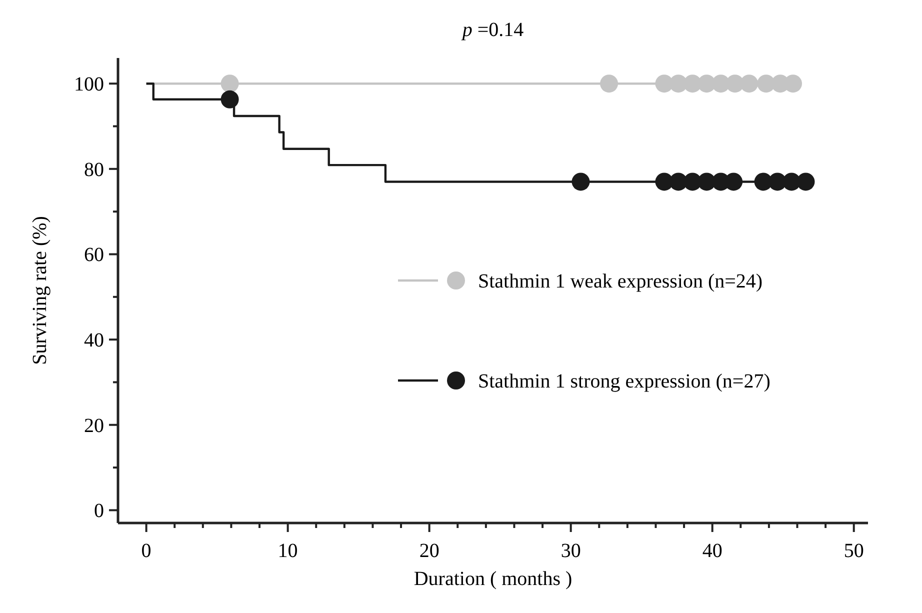  Describe the element at coordinates (493, 579) in the screenshot. I see `x-axis-title: Duration ( months )` at that location.